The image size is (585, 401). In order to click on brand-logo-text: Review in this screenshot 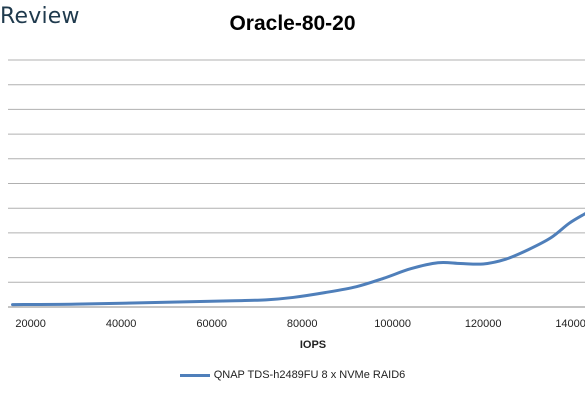, I will do `click(40, 16)`.